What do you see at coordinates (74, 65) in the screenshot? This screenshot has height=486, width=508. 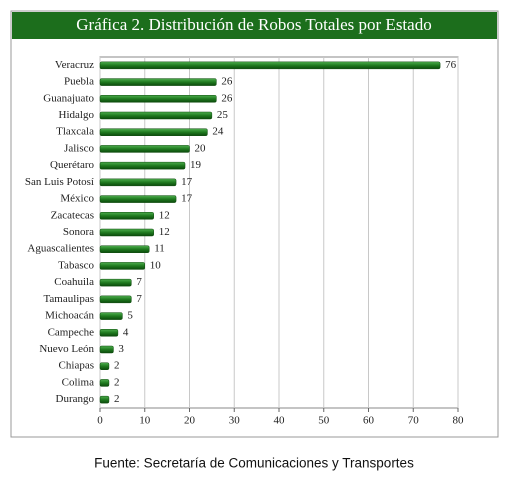 I see `y-tick-label: Veracruz` at bounding box center [74, 65].